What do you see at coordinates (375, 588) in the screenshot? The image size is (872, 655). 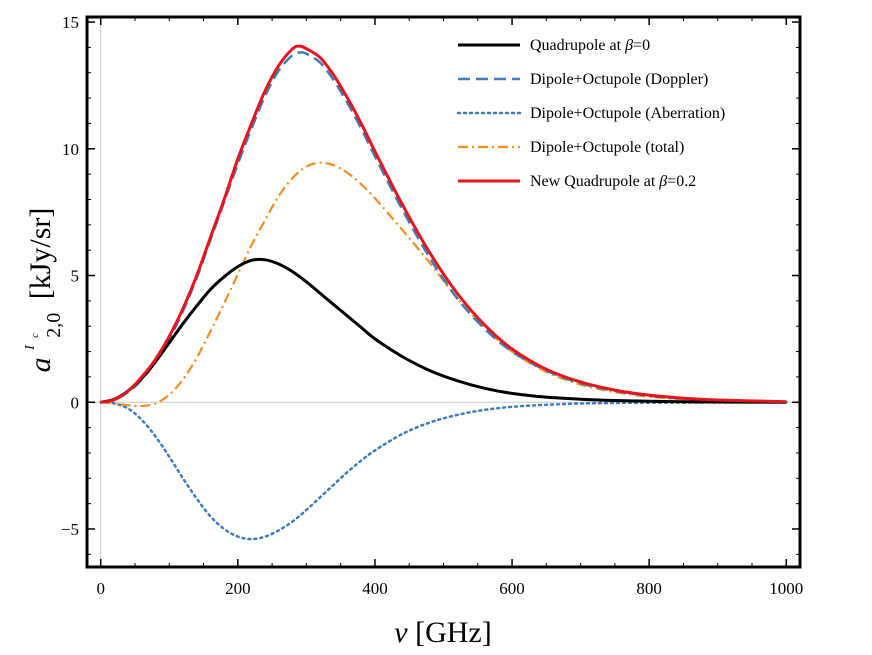 I see `x-tick-label: 400` at bounding box center [375, 588].